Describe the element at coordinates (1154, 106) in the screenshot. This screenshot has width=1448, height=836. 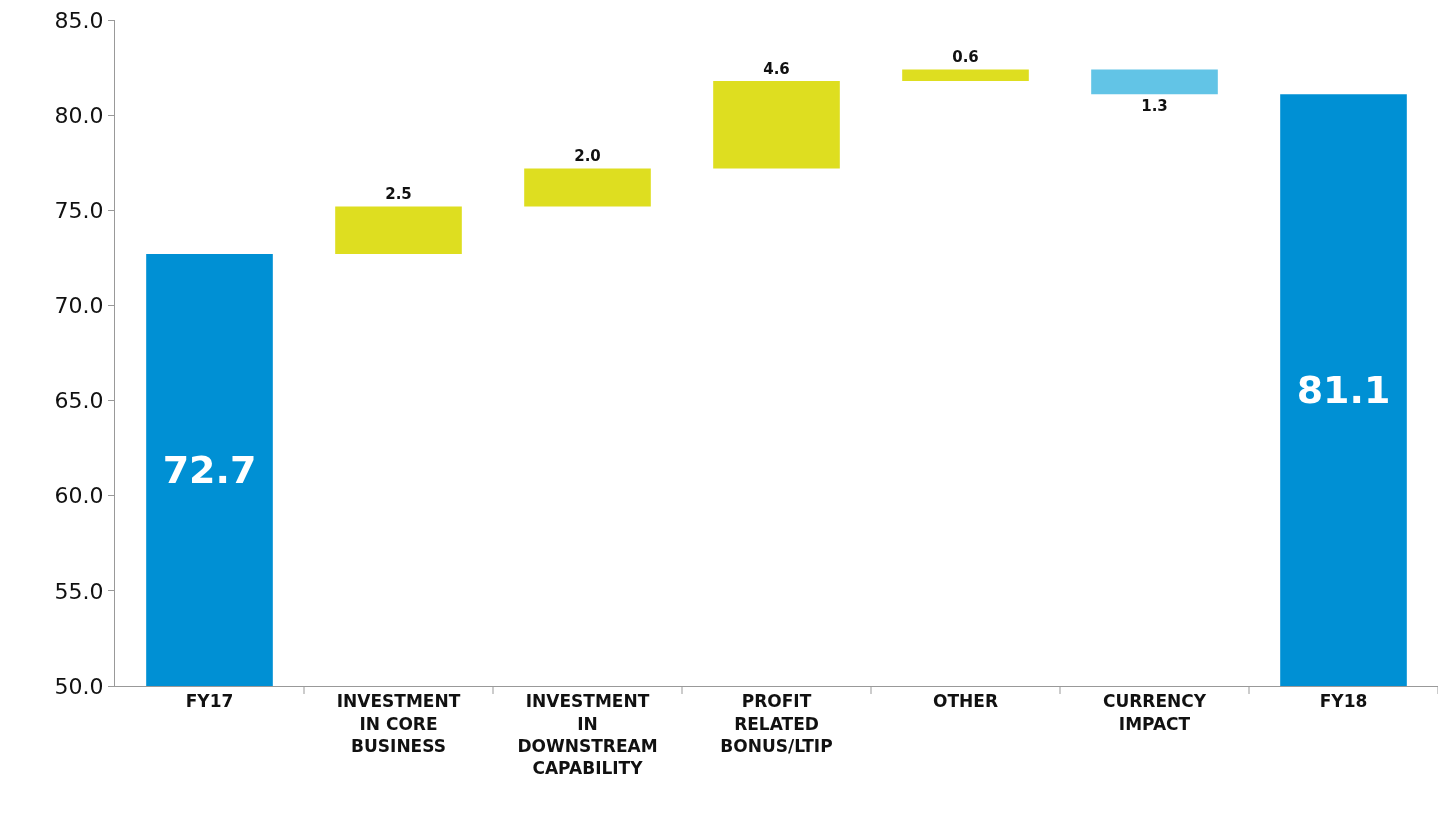
I see `data-label: 1.3` at that location.